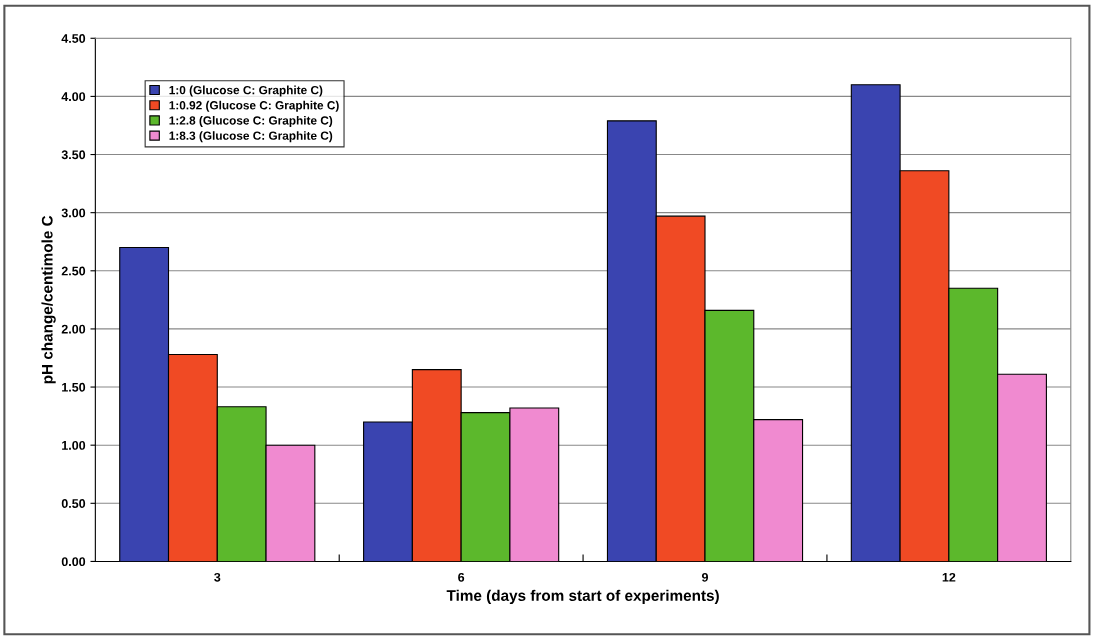 The height and width of the screenshot is (638, 1096). What do you see at coordinates (73, 97) in the screenshot?
I see `y-tick-label: 4.00` at bounding box center [73, 97].